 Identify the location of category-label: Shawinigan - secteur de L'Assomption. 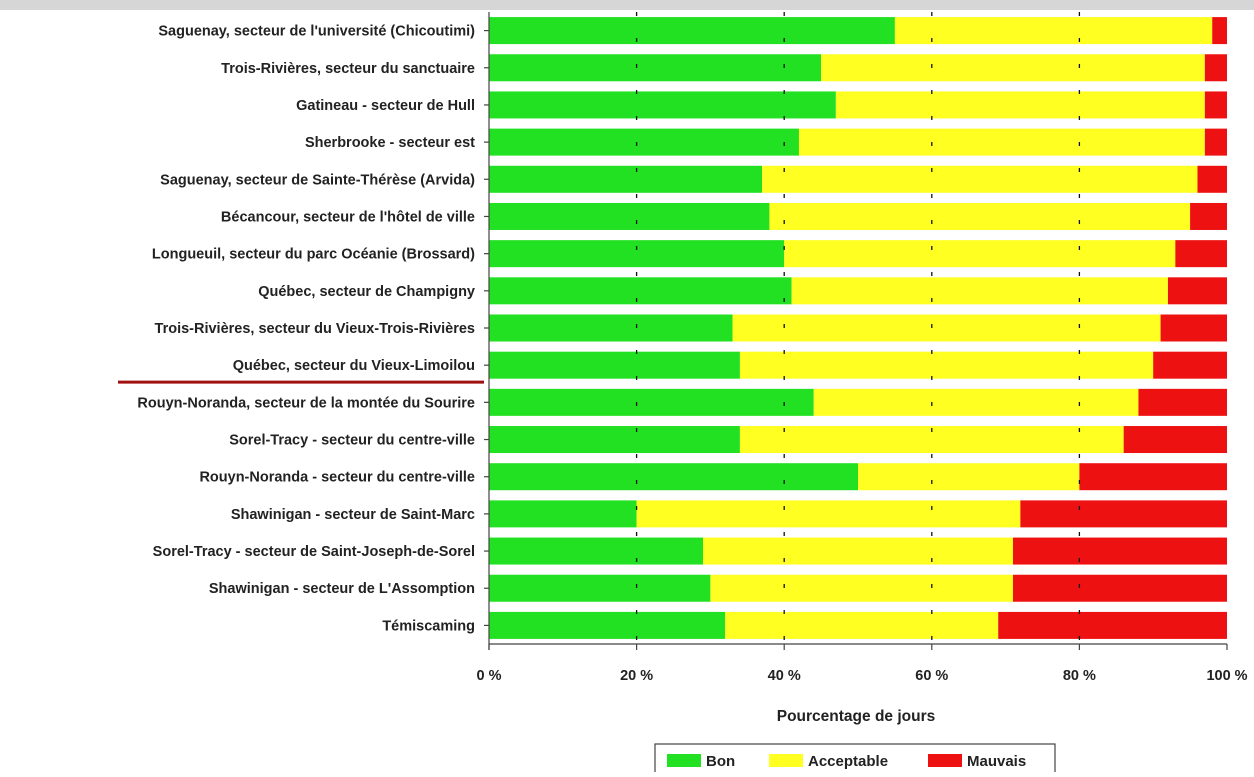
(342, 589).